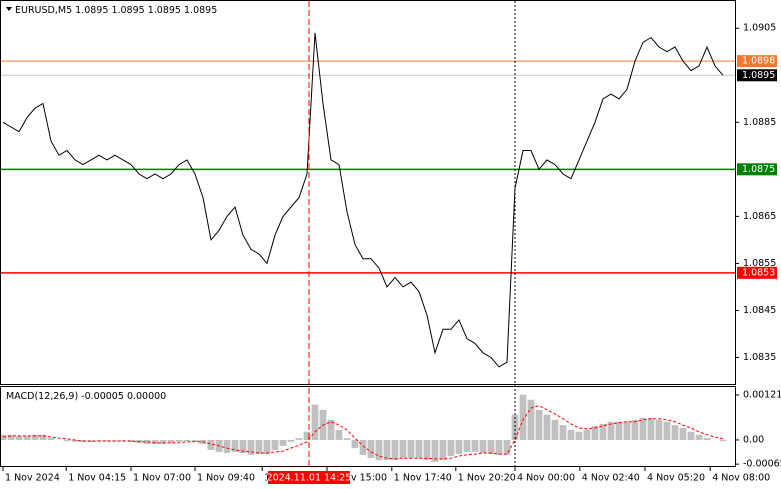  Describe the element at coordinates (102, 396) in the screenshot. I see `macd-value: -0.00005` at that location.